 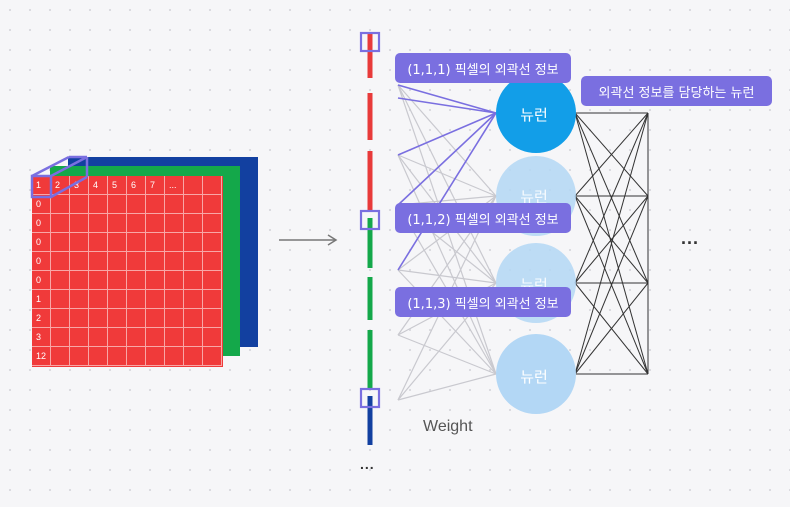 What do you see at coordinates (98, 185) in the screenshot?
I see `header-cell: 4` at bounding box center [98, 185].